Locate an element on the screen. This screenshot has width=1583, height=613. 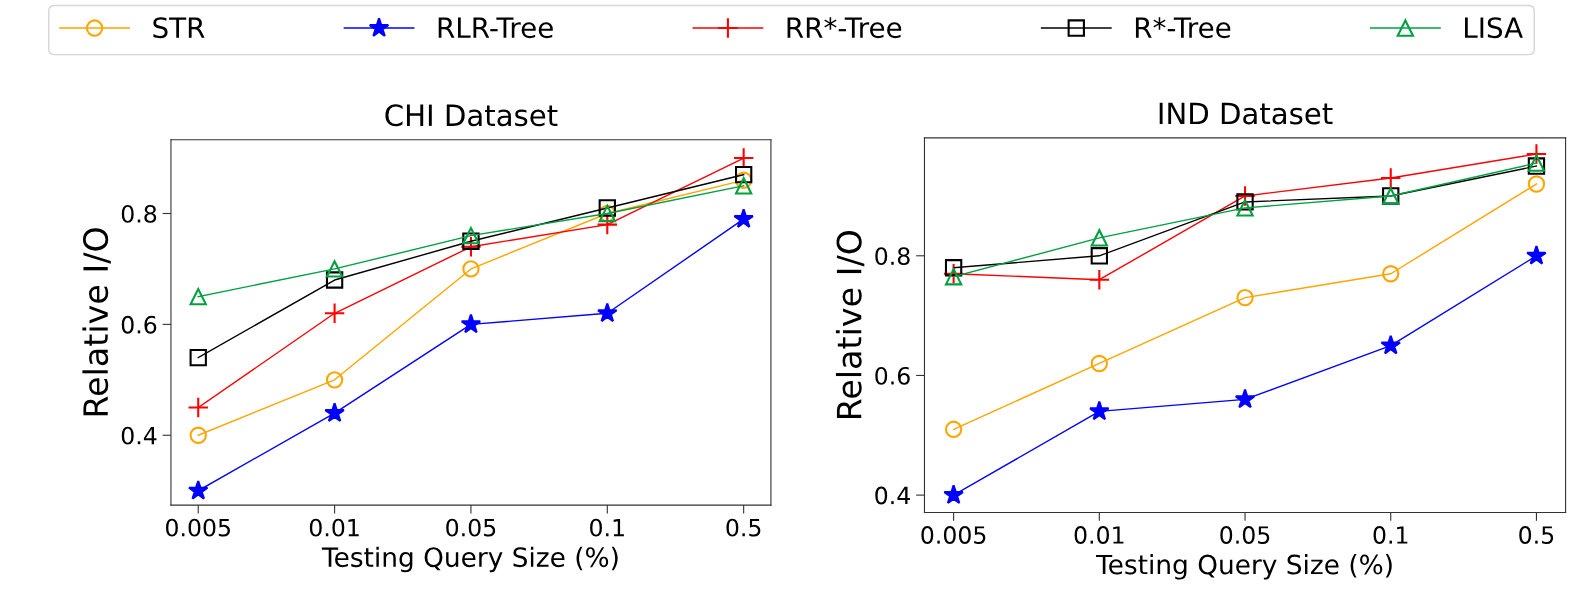
chart-title: CHI Dataset is located at coordinates (471, 115).